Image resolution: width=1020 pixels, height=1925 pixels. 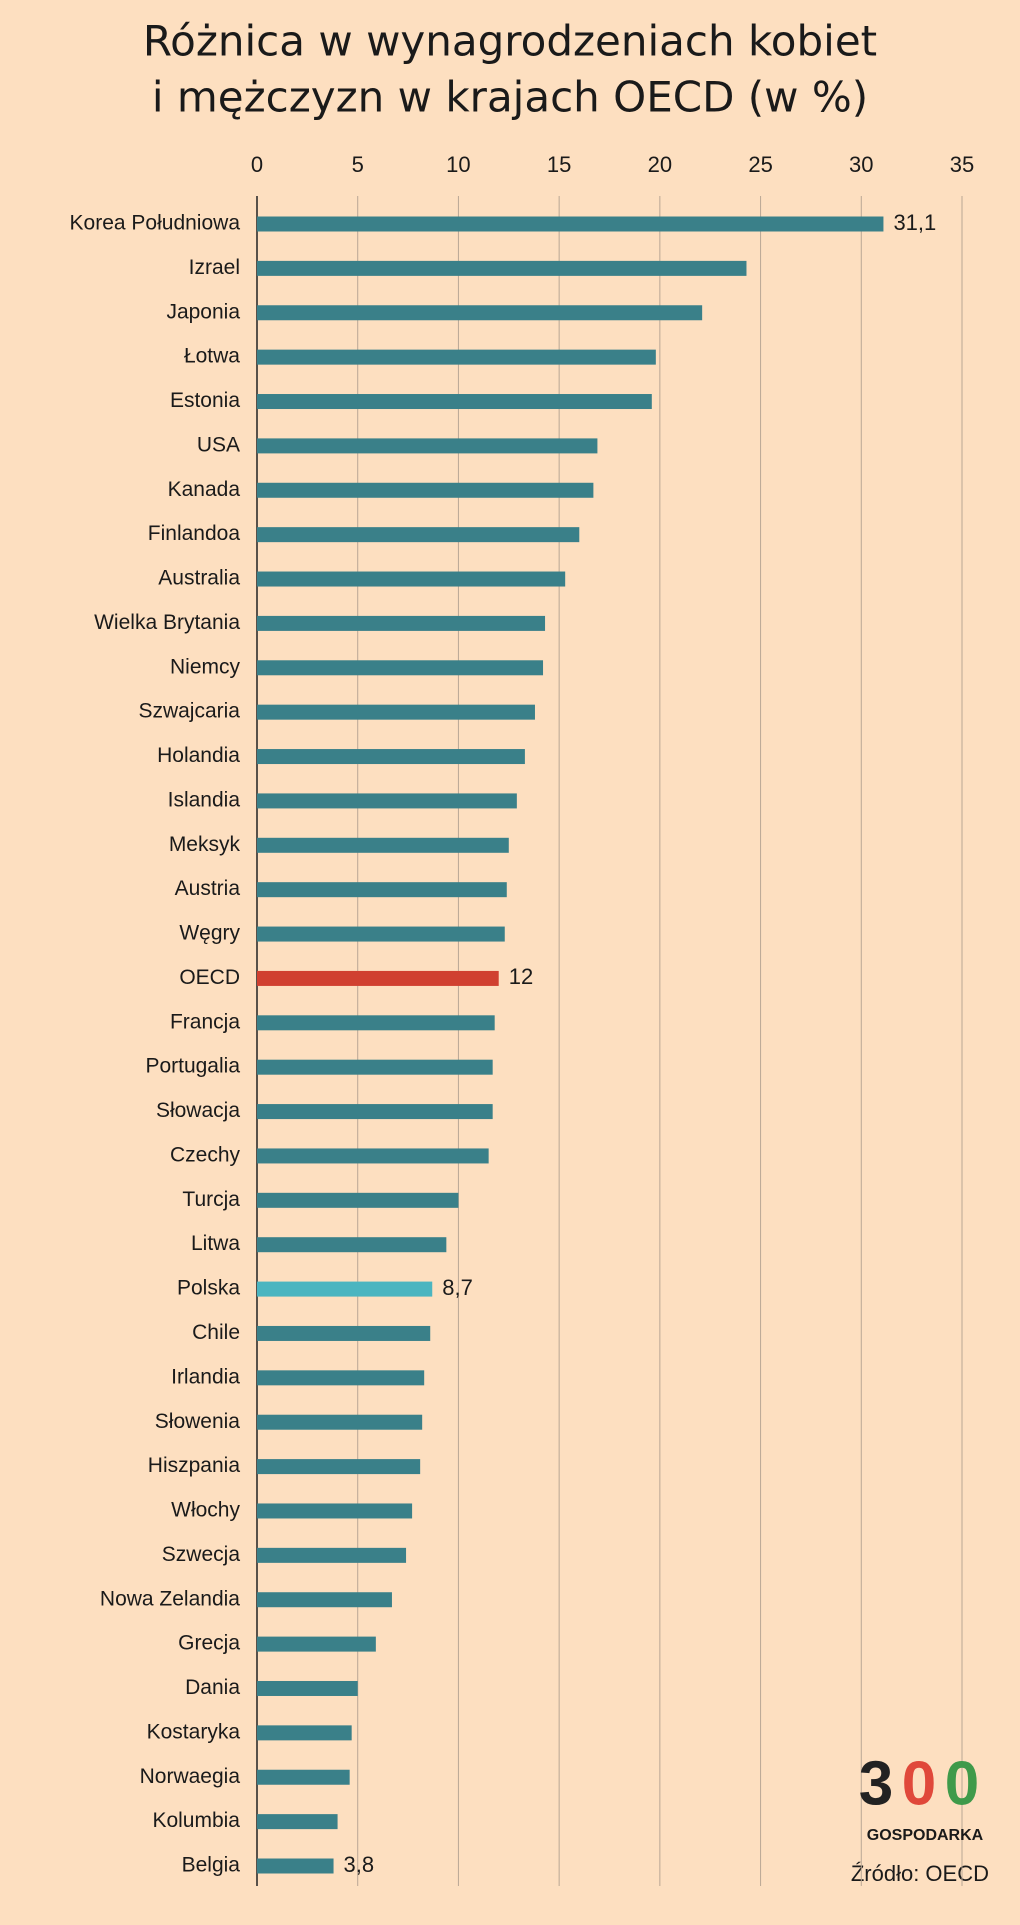 What do you see at coordinates (196, 1820) in the screenshot?
I see `y-tick-label: Kolumbia` at bounding box center [196, 1820].